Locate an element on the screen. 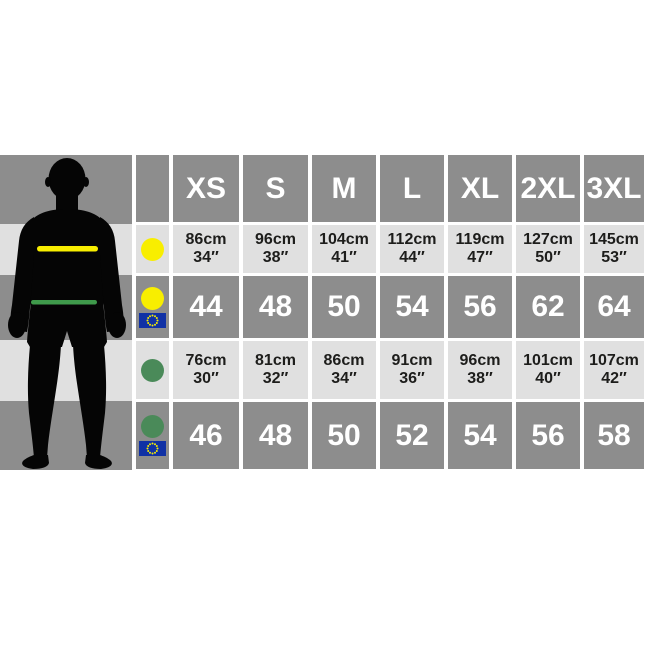  measurement-cm: 81cm is located at coordinates (275, 360).